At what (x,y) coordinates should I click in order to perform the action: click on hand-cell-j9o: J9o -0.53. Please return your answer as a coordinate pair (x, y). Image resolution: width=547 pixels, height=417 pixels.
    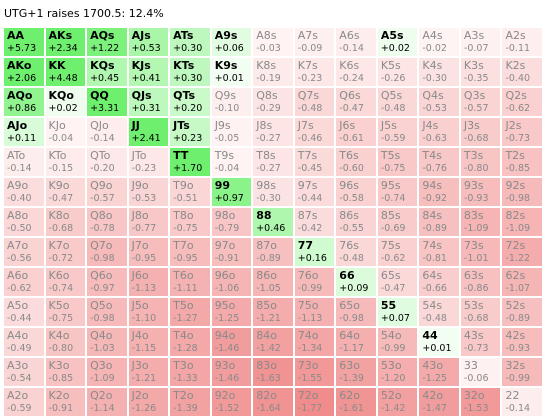
    Looking at the image, I should click on (148, 192).